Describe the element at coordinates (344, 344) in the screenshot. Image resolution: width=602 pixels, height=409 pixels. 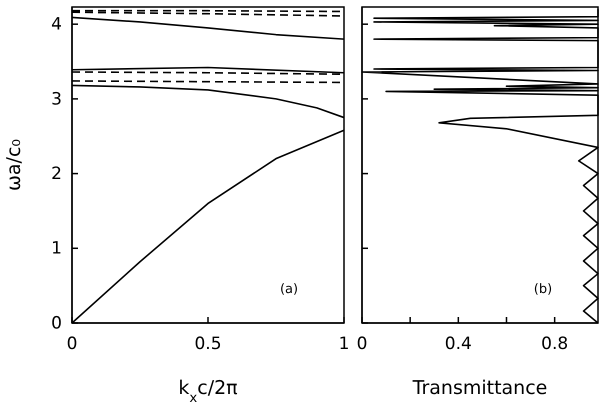
I see `x-tick-label: 1` at that location.